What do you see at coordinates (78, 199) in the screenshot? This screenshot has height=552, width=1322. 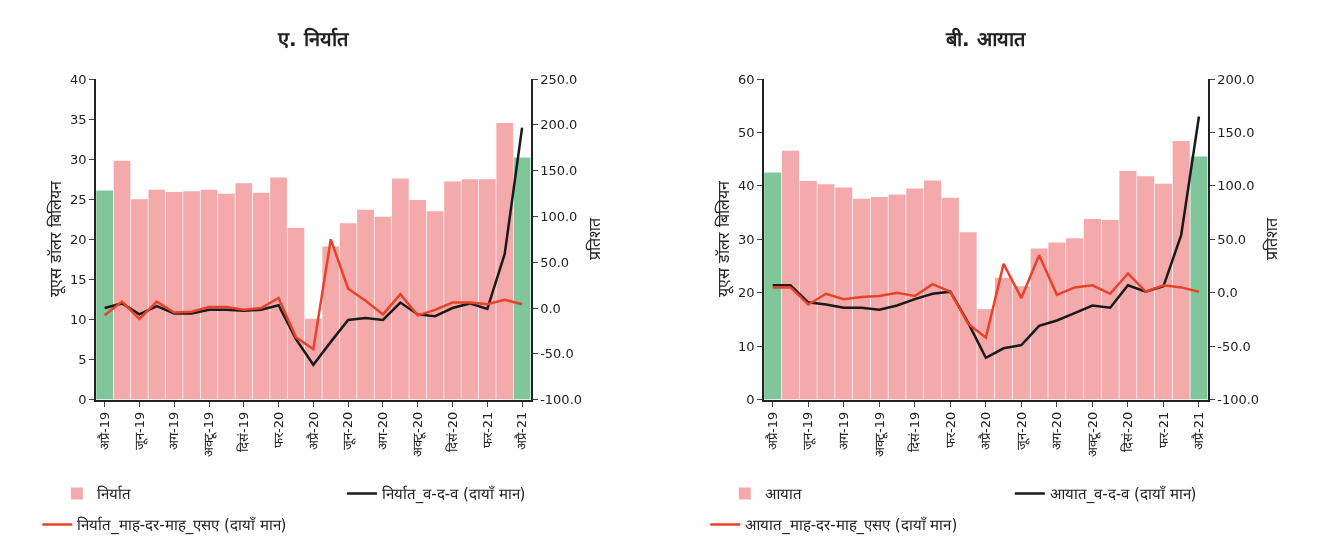 I see `y-tick-label: 25` at bounding box center [78, 199].